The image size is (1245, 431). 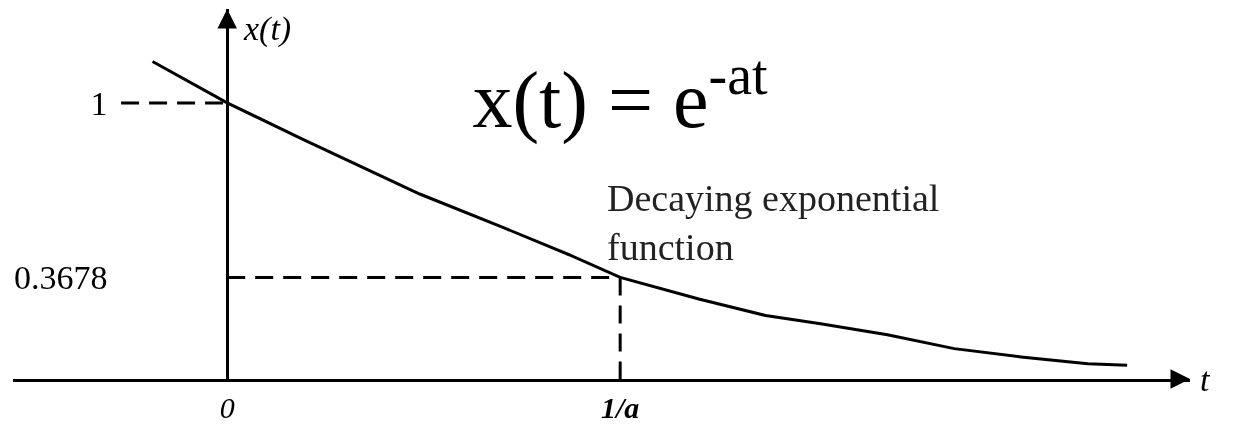 I want to click on y-tick-label: 1, so click(x=99, y=103).